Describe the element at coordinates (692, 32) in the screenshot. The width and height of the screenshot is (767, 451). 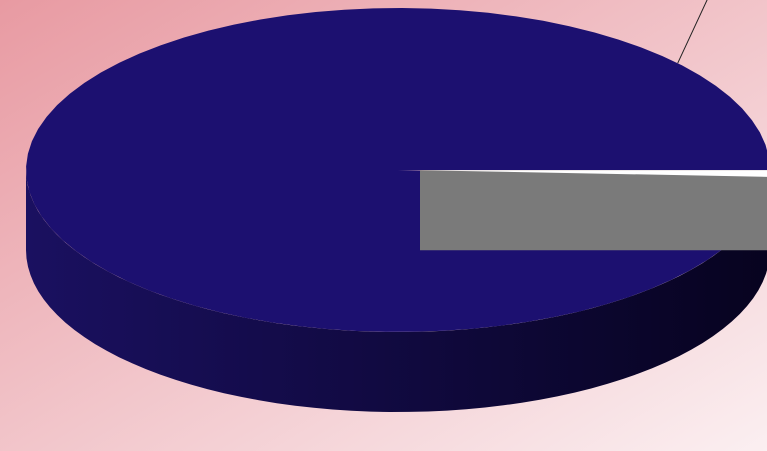
I see `leader-line` at that location.